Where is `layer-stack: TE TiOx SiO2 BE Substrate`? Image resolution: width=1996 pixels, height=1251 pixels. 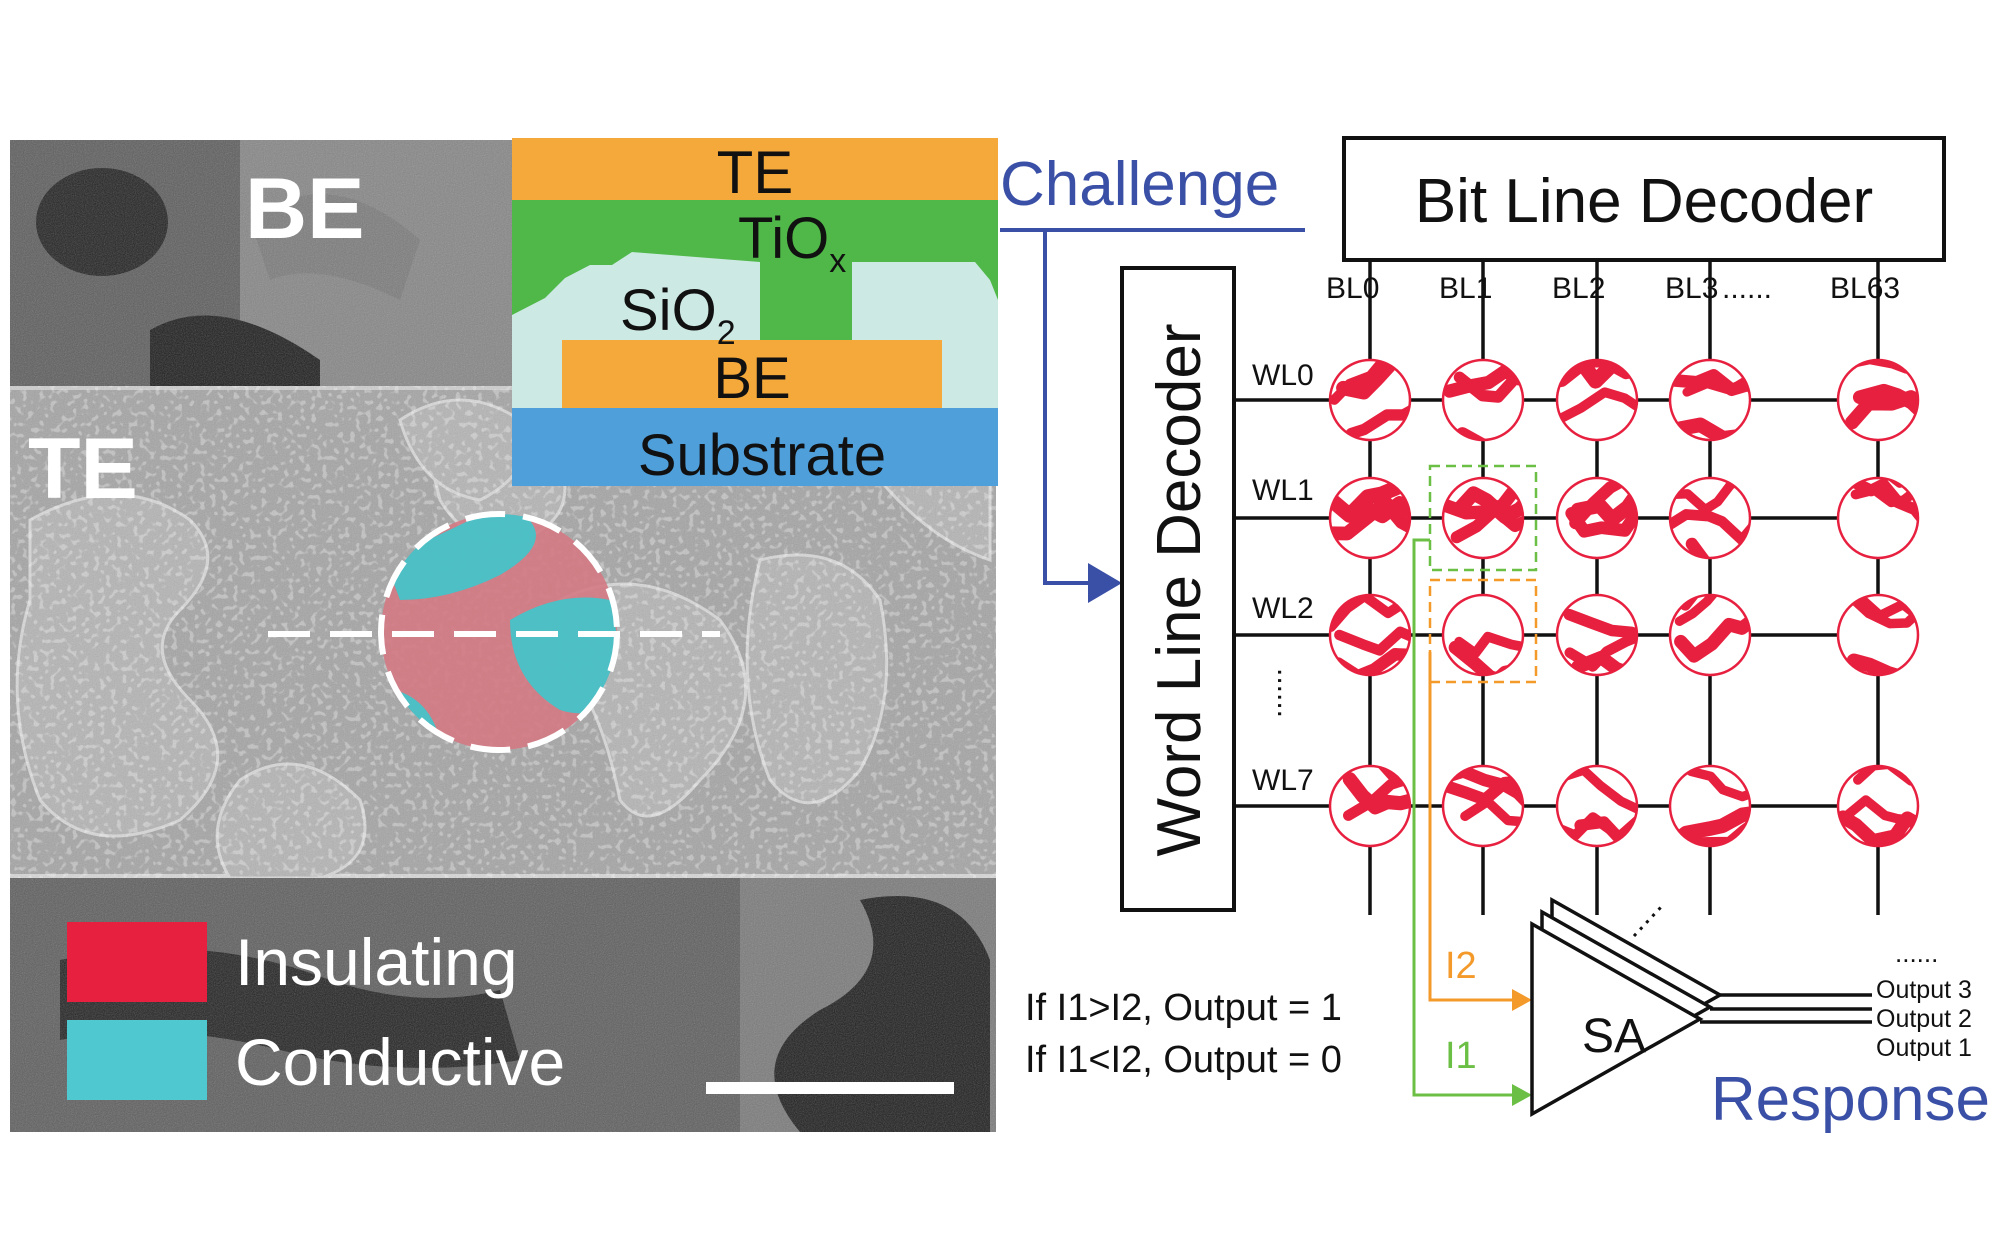
layer-stack: TE TiOx SiO2 BE Substrate is located at coordinates (755, 313).